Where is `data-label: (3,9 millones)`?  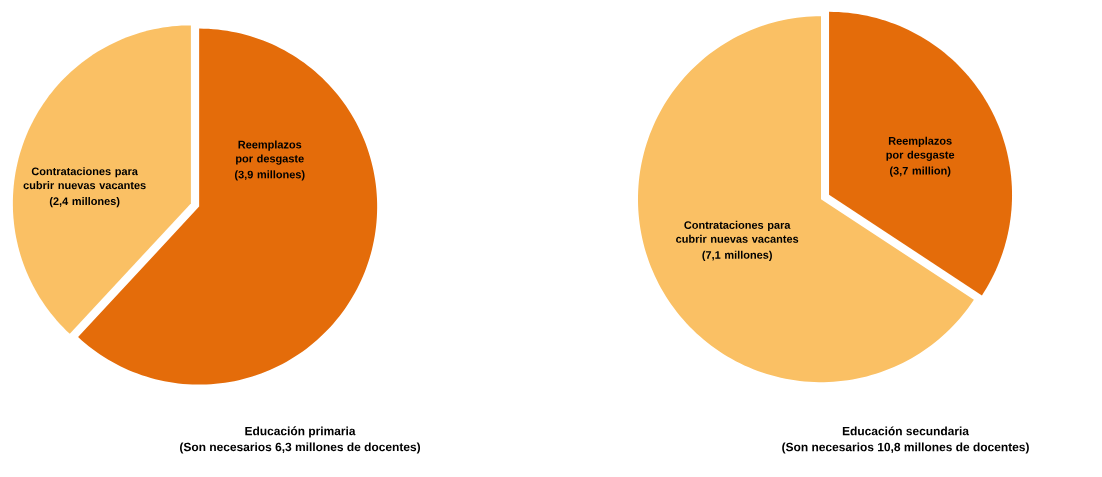 data-label: (3,9 millones) is located at coordinates (269, 175).